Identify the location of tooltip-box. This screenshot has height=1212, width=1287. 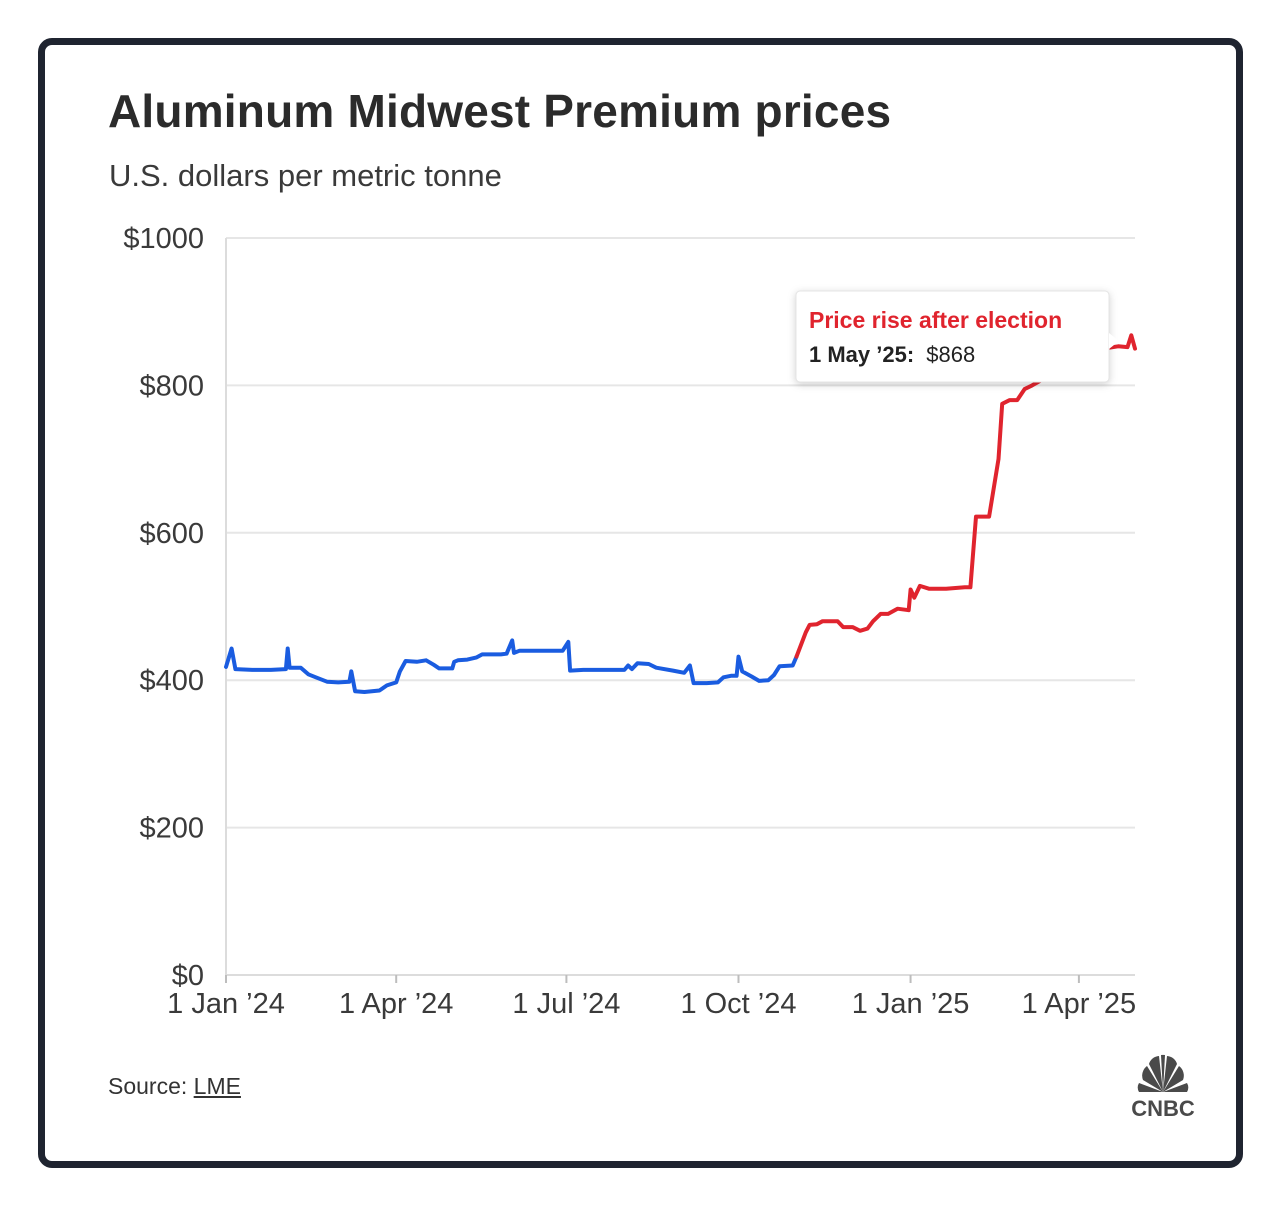
(952, 336).